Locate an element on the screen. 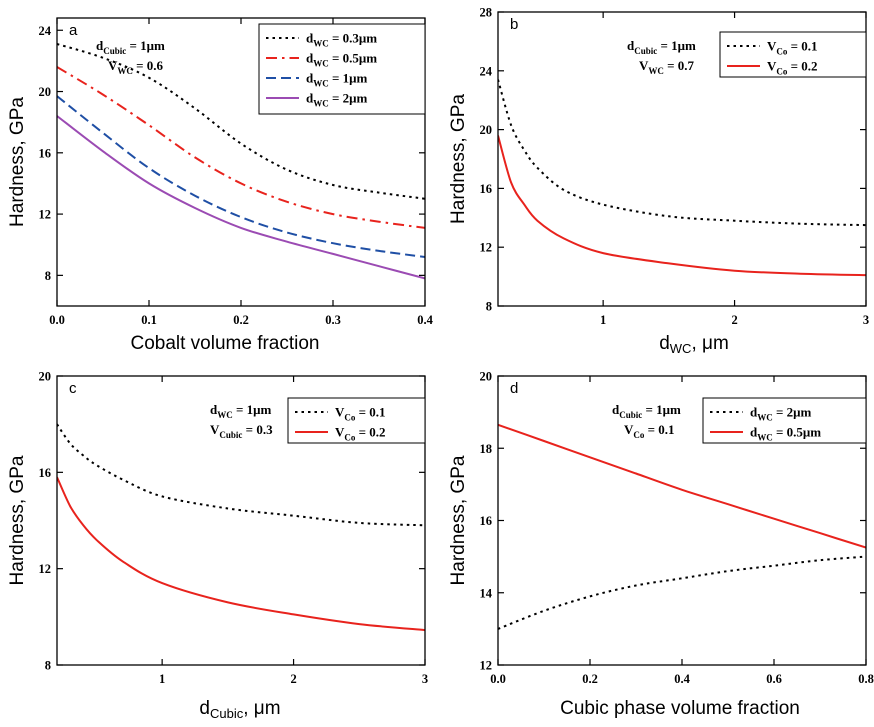 The width and height of the screenshot is (874, 727). legend-label: dWC = 0.3μm is located at coordinates (341, 40).